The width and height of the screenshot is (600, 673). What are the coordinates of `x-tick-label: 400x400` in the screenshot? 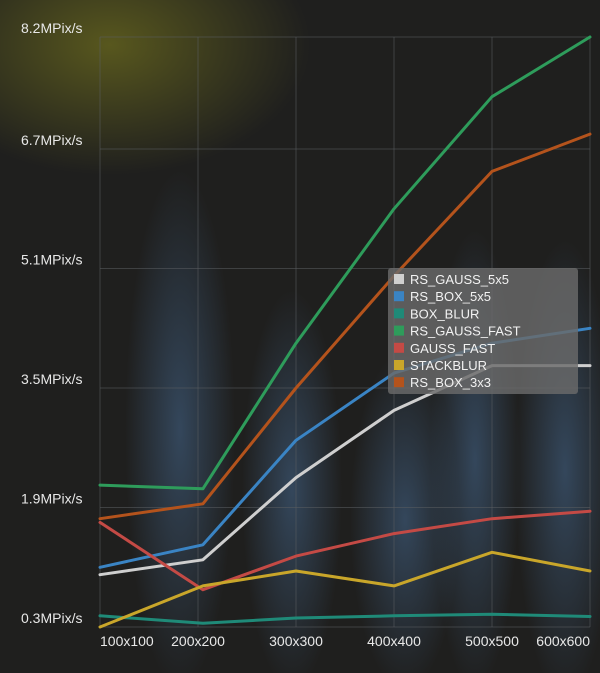 It's located at (394, 641).